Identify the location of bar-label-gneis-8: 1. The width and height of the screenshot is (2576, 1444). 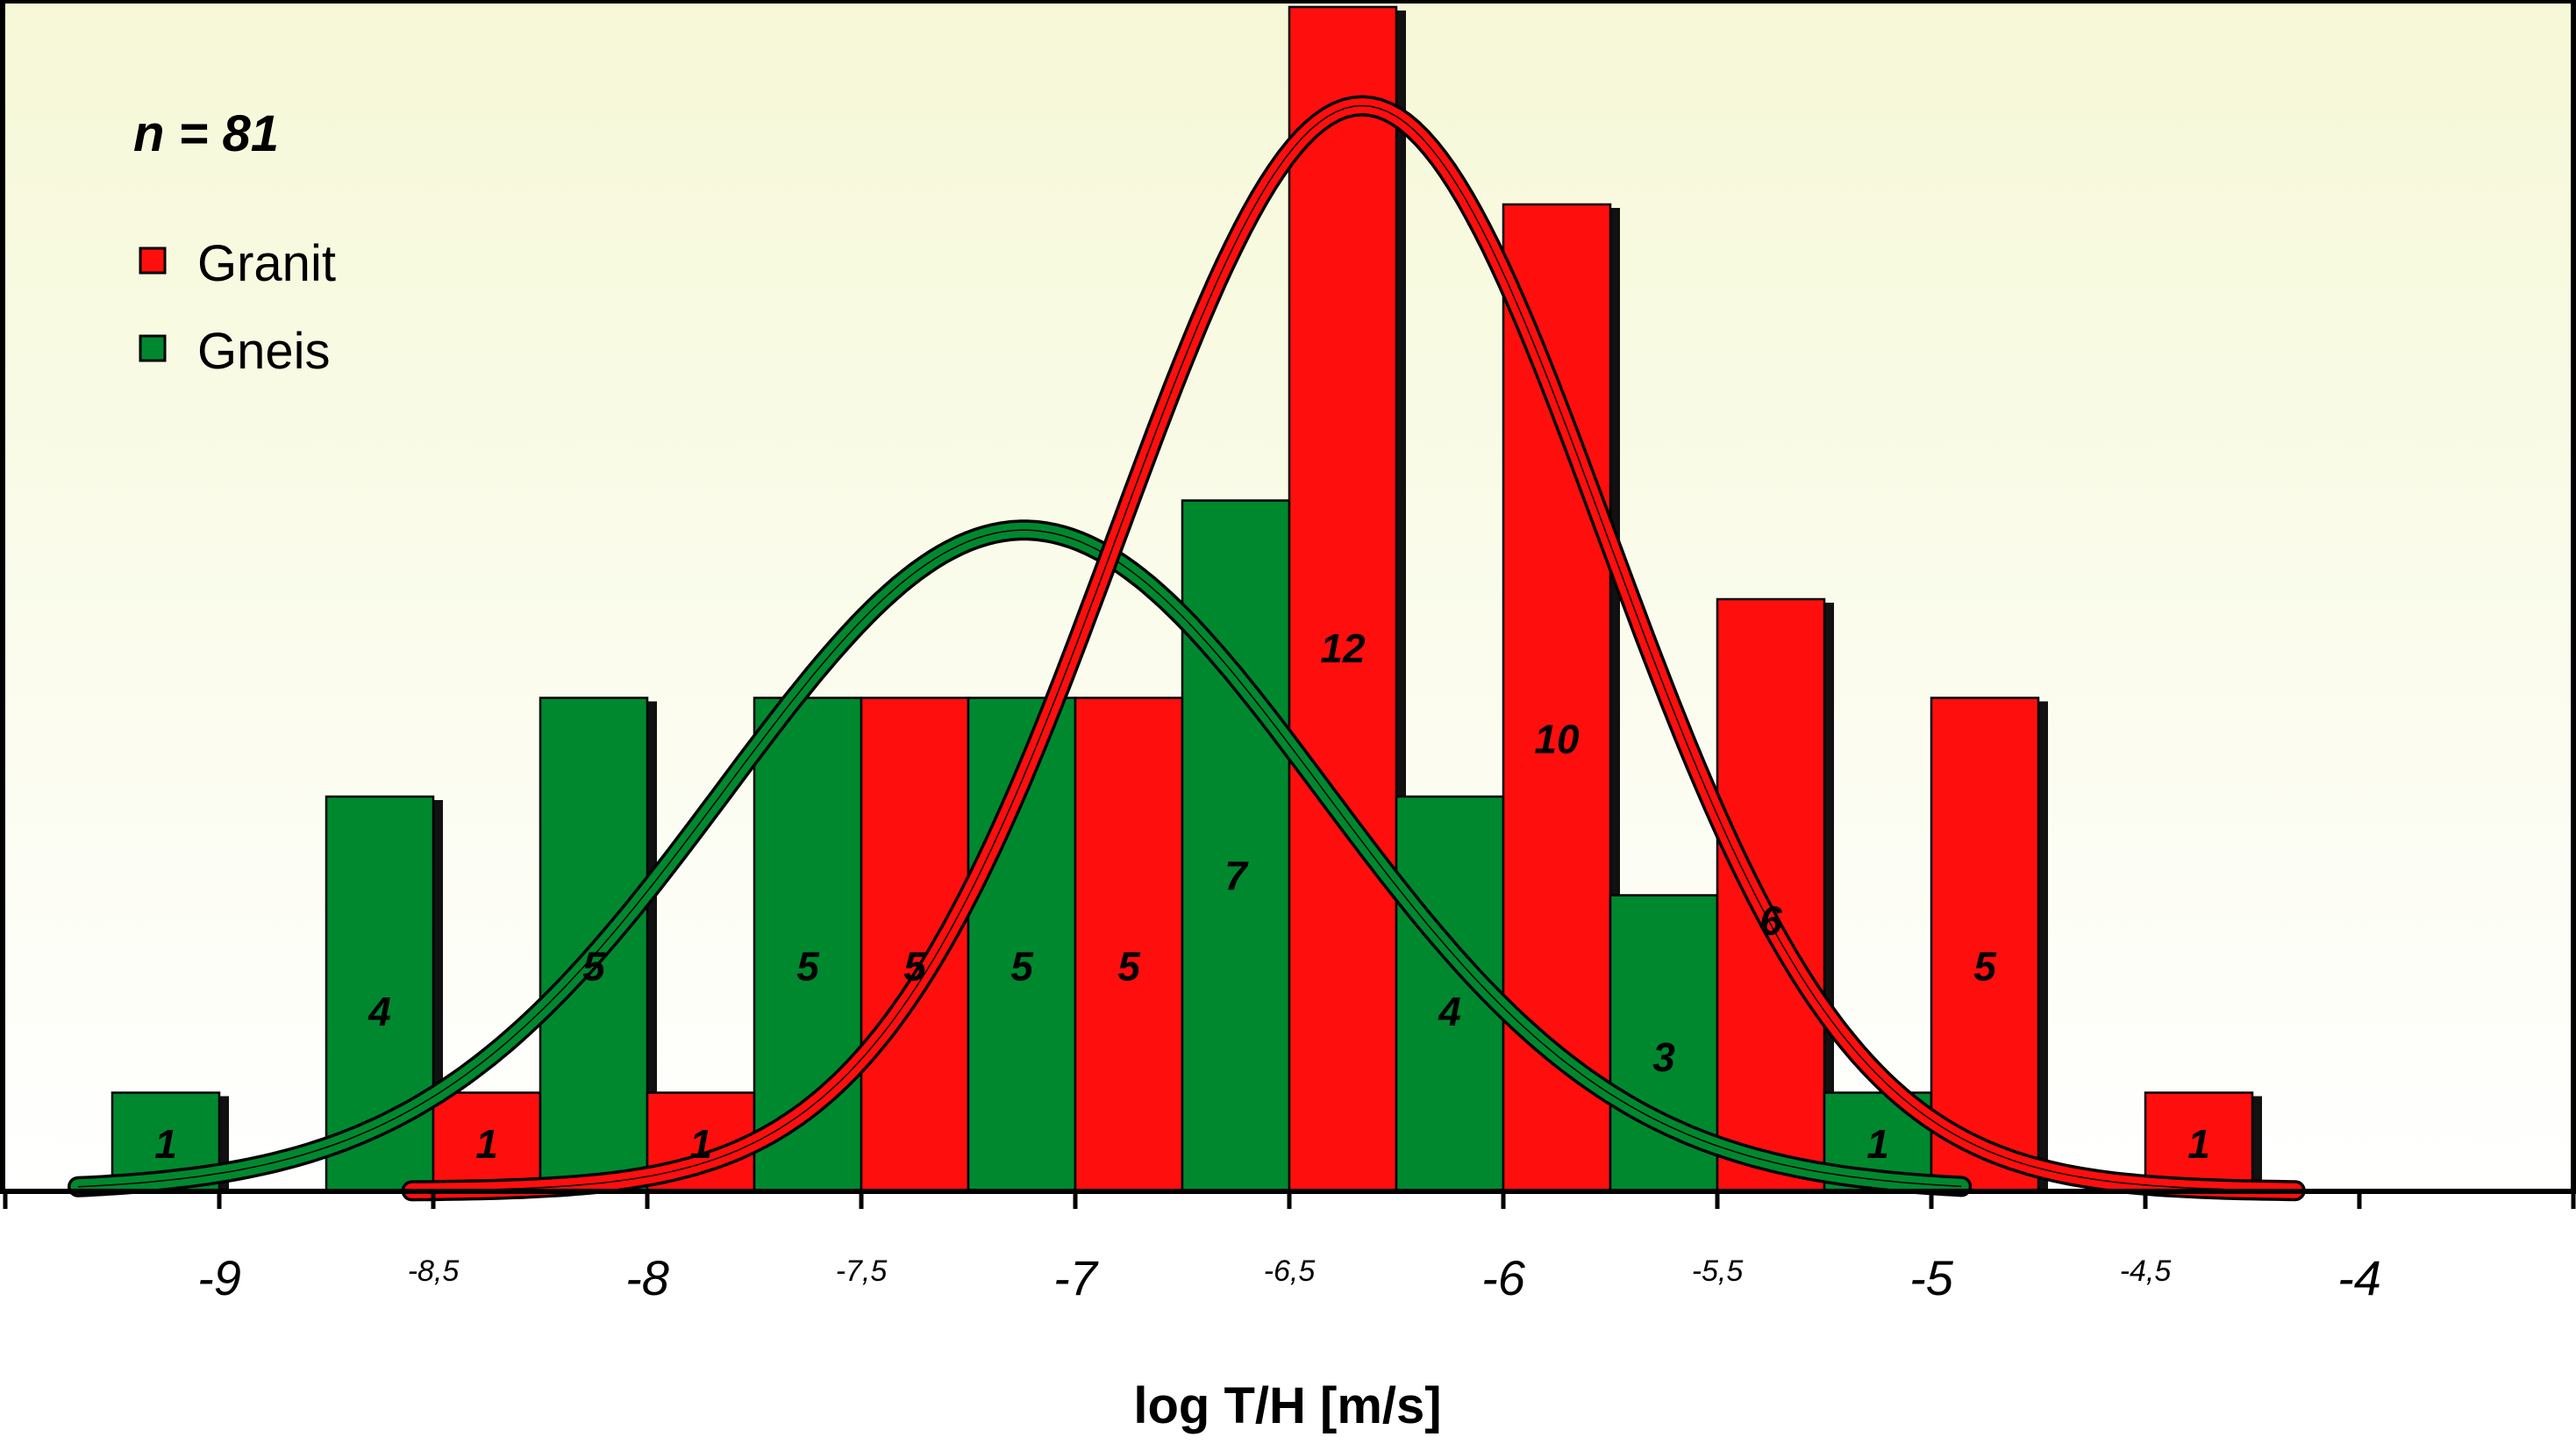
(1878, 1144).